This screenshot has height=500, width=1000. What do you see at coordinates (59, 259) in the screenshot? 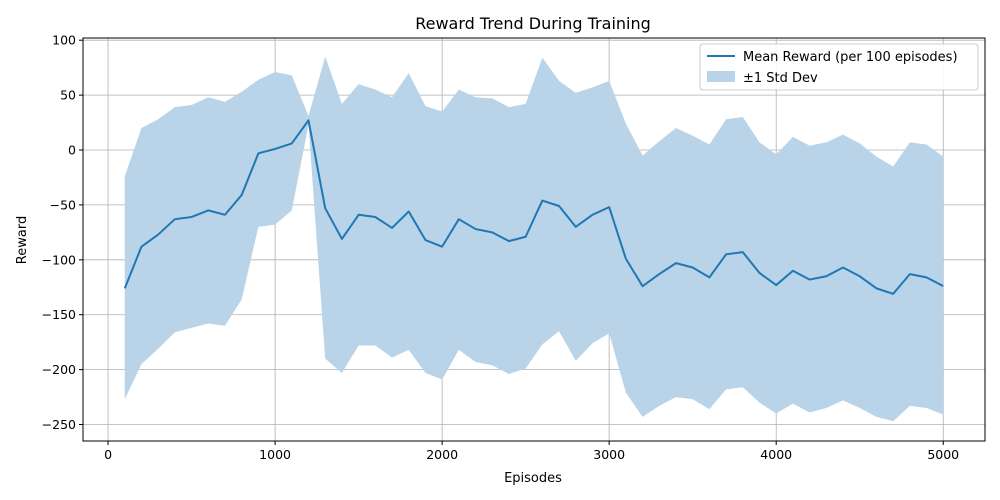
I see `y-tick-label: −100` at bounding box center [59, 259].